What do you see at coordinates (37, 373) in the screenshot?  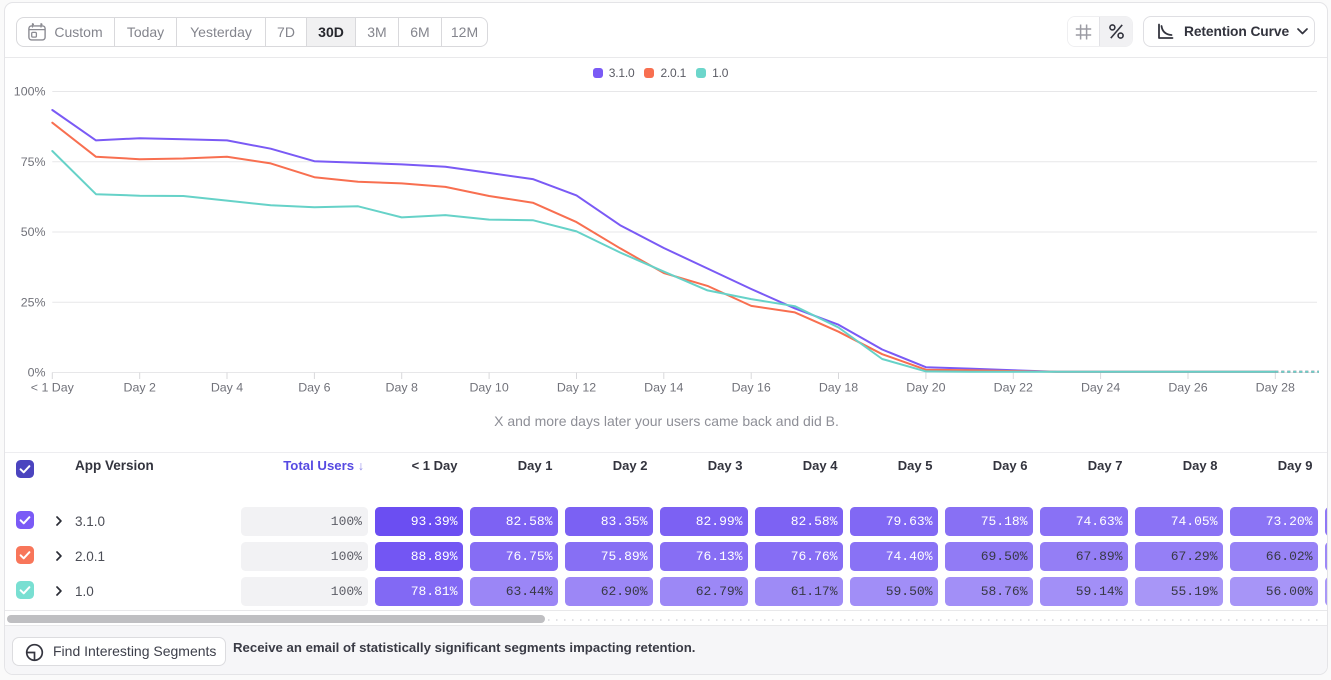 I see `svg-text: 0%` at bounding box center [37, 373].